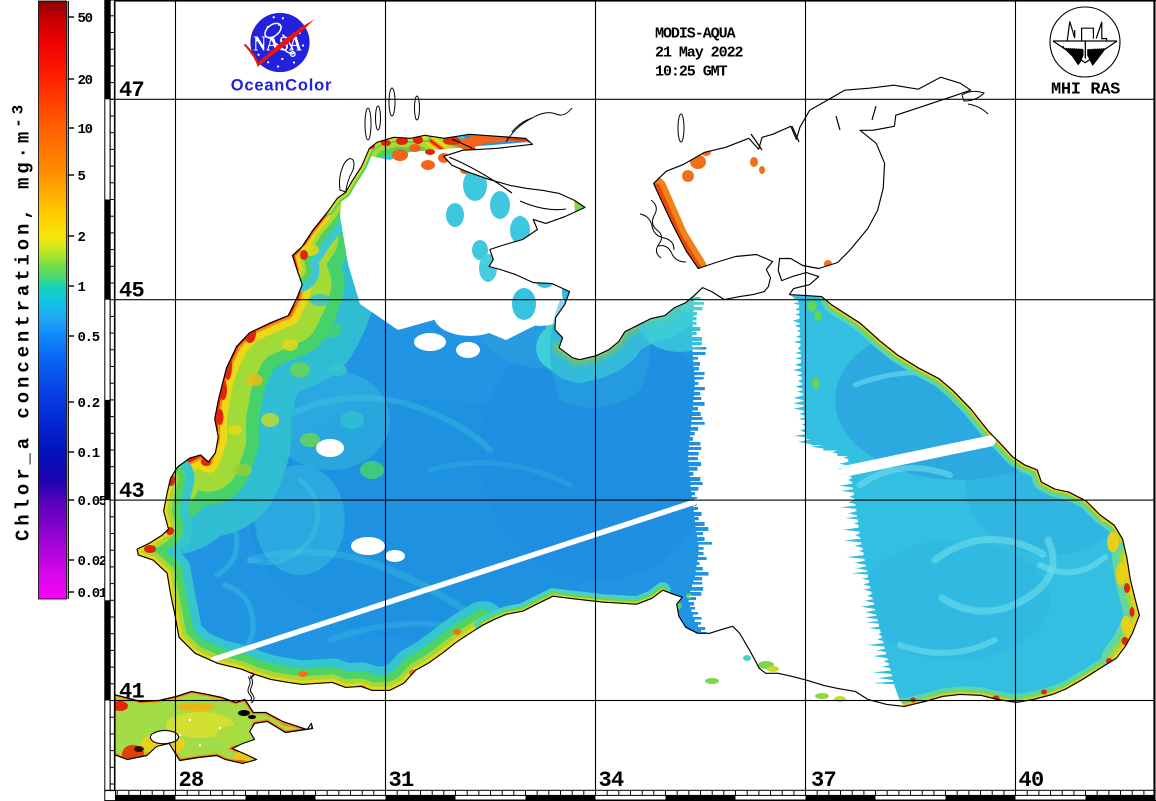 The height and width of the screenshot is (801, 1156). I want to click on svg-text: 0.1, so click(89, 454).